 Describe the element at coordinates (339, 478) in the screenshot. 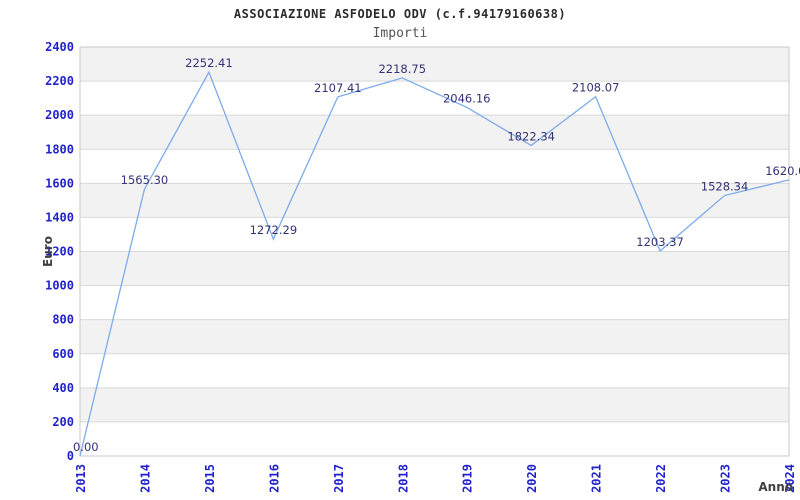

I see `x-tick-label: 2017` at that location.